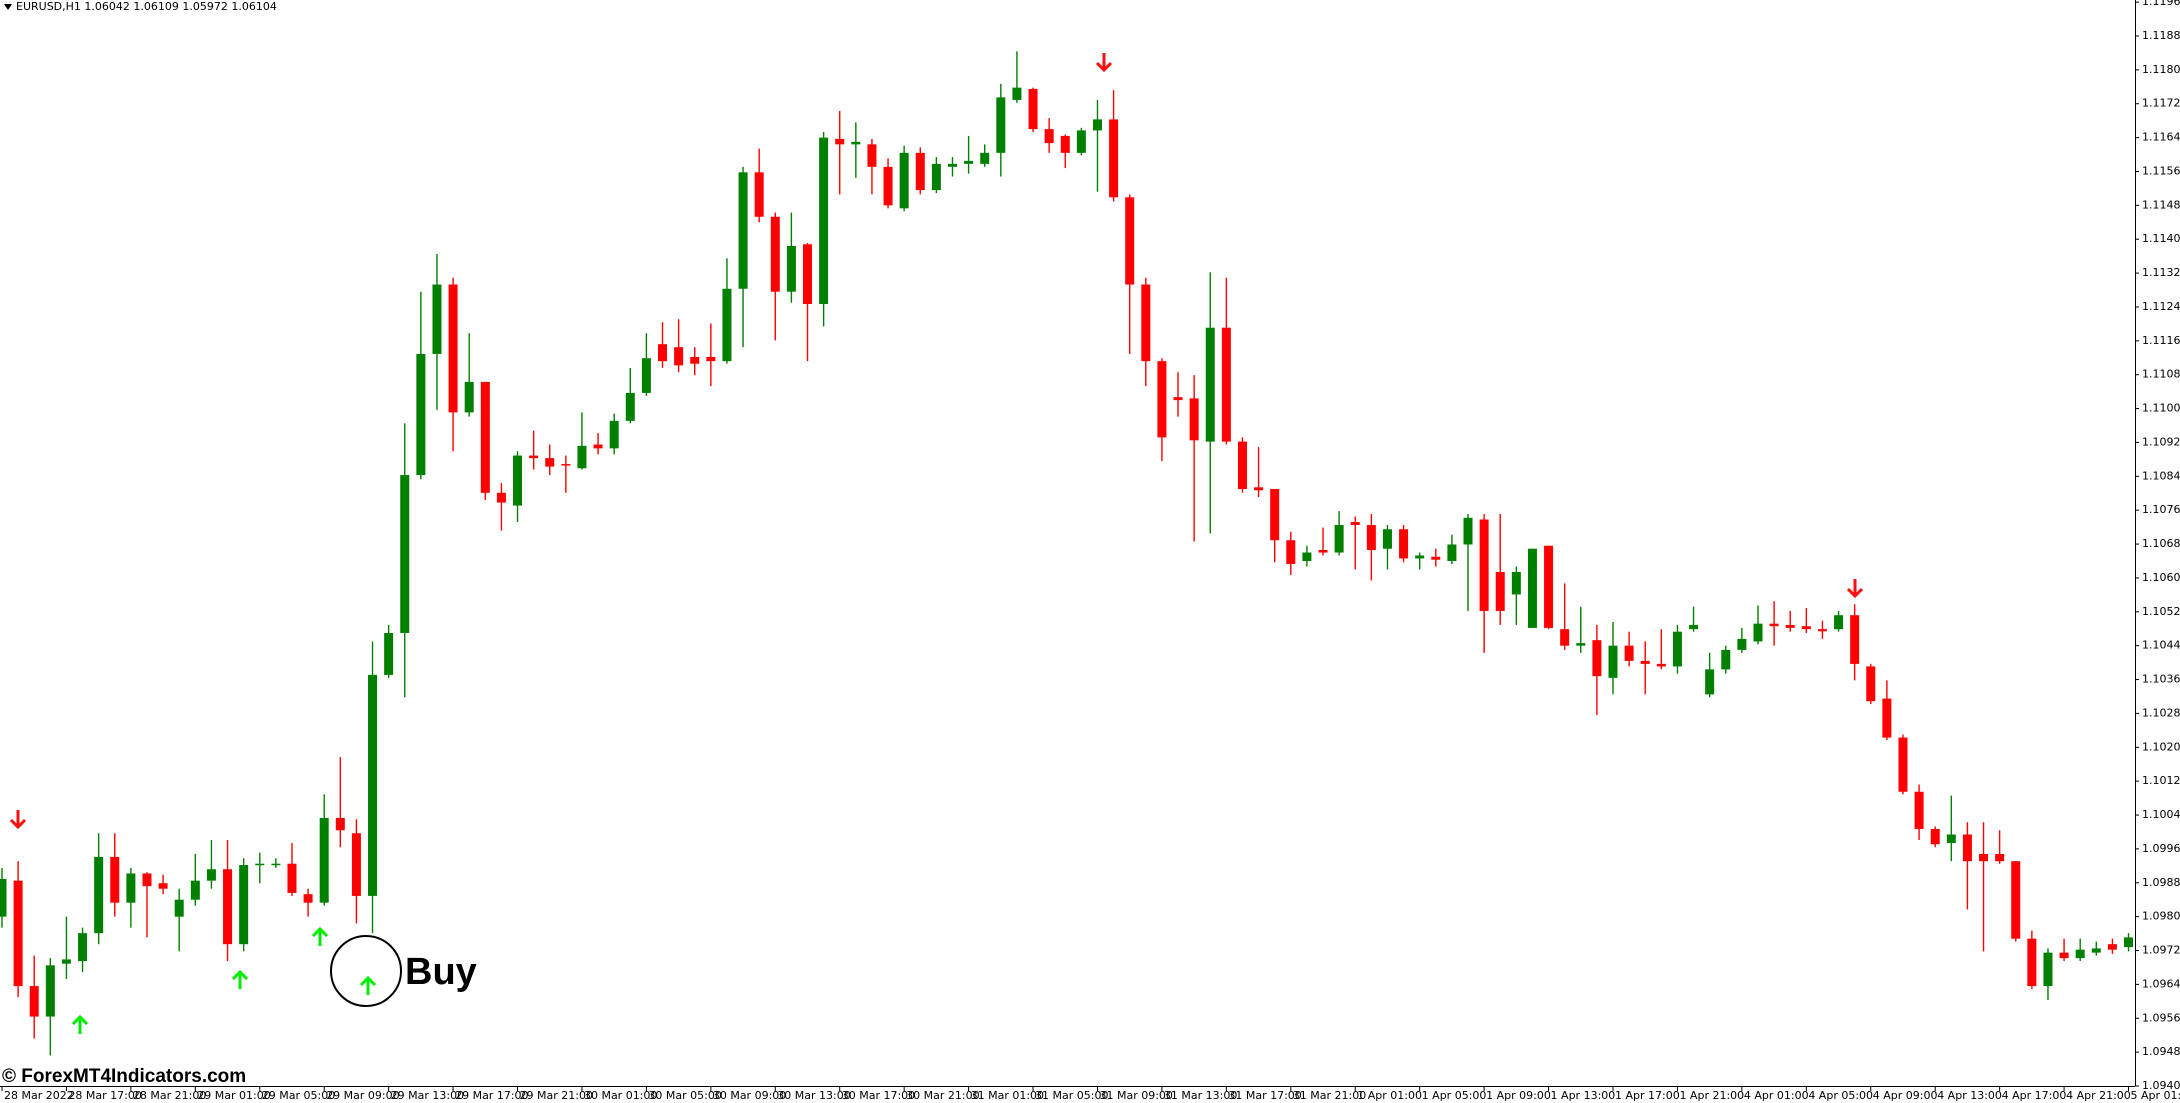 This screenshot has width=2180, height=1103. Describe the element at coordinates (2161, 204) in the screenshot. I see `y-tick-label: 1.11485` at that location.